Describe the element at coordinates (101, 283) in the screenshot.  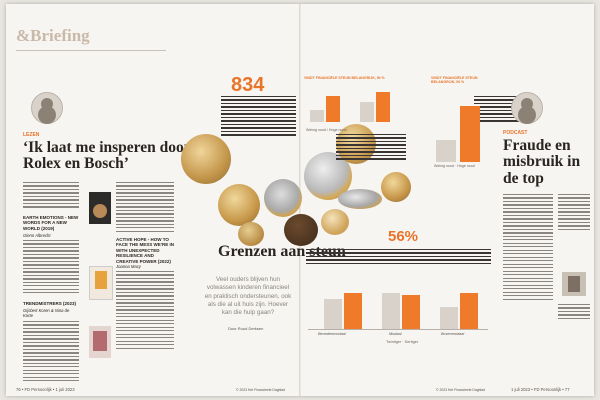
I see `book-cover-active-hope` at that location.